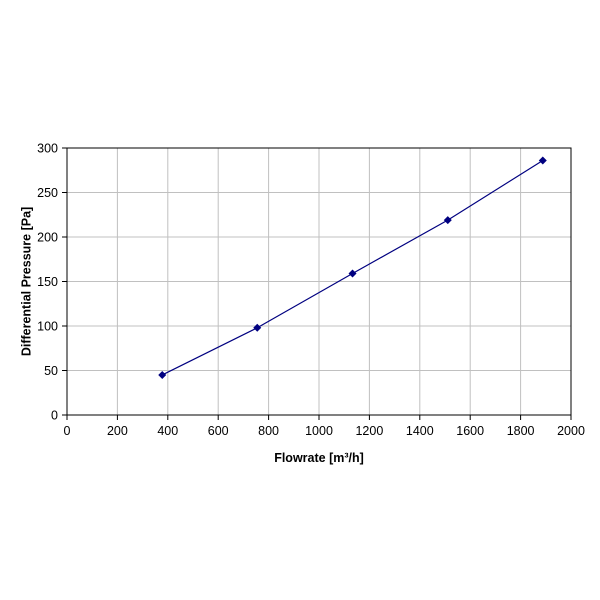  What do you see at coordinates (67, 431) in the screenshot?
I see `x-tick-label: 0` at bounding box center [67, 431].